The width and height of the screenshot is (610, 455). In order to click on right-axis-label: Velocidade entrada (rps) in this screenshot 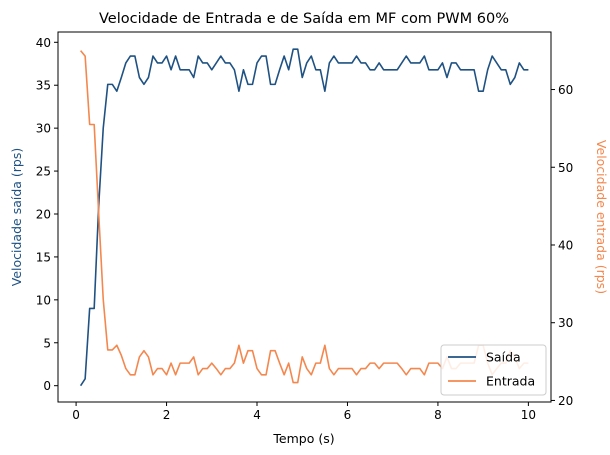, I will do `click(601, 217)`.